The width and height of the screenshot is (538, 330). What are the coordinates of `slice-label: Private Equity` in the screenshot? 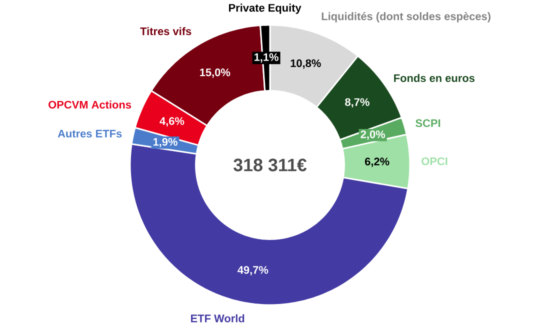 It's located at (265, 9).